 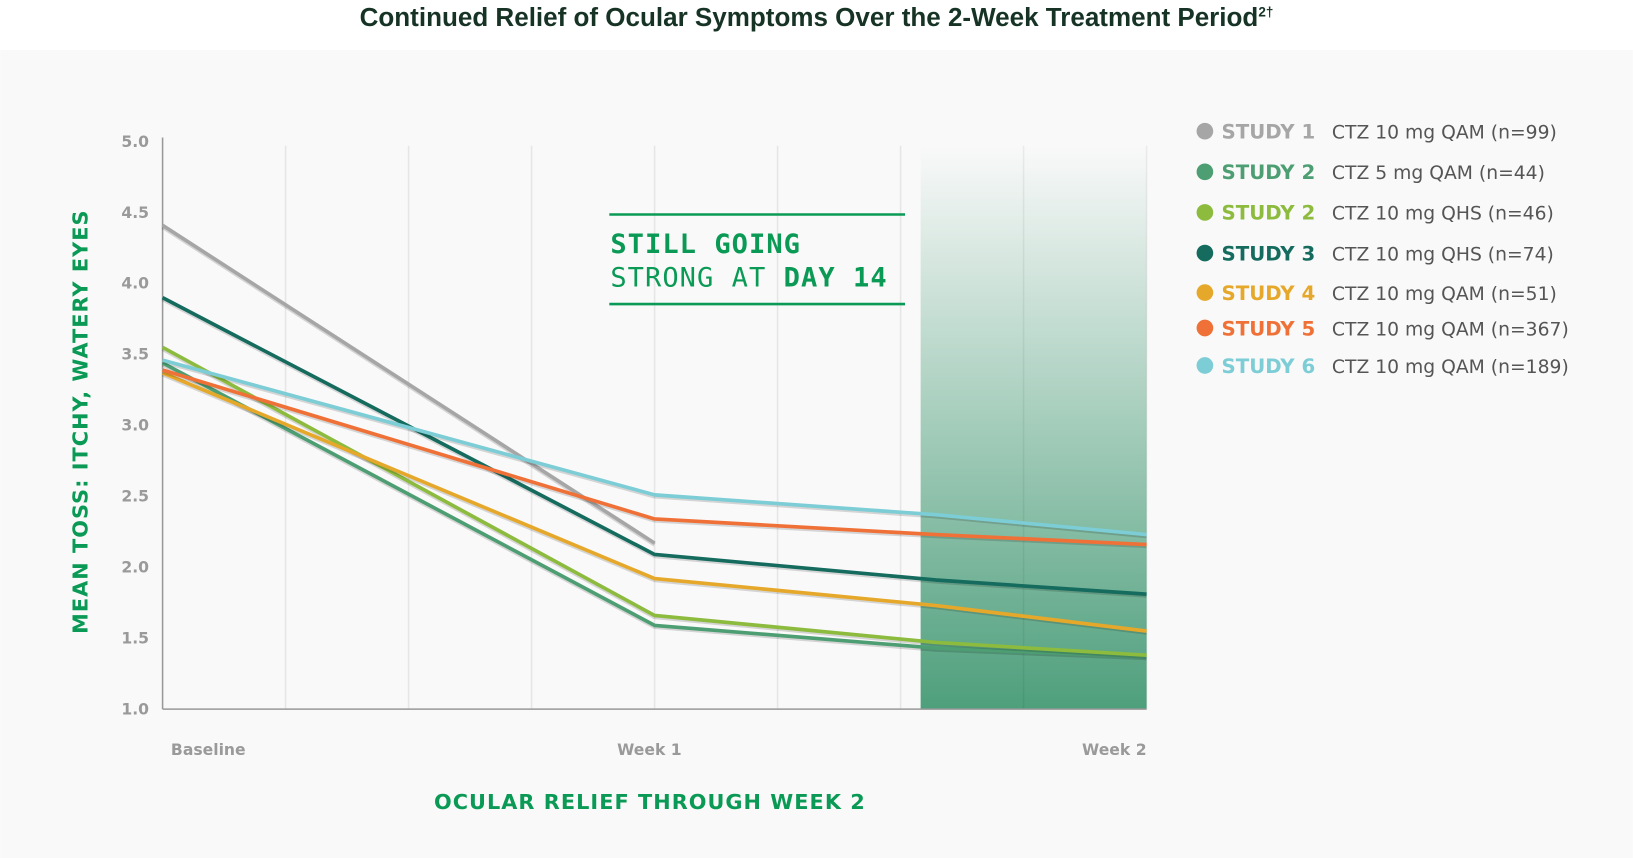 I want to click on y-axis-title: MEAN TOSS: ITCHY, WATERY EYES, so click(x=81, y=421).